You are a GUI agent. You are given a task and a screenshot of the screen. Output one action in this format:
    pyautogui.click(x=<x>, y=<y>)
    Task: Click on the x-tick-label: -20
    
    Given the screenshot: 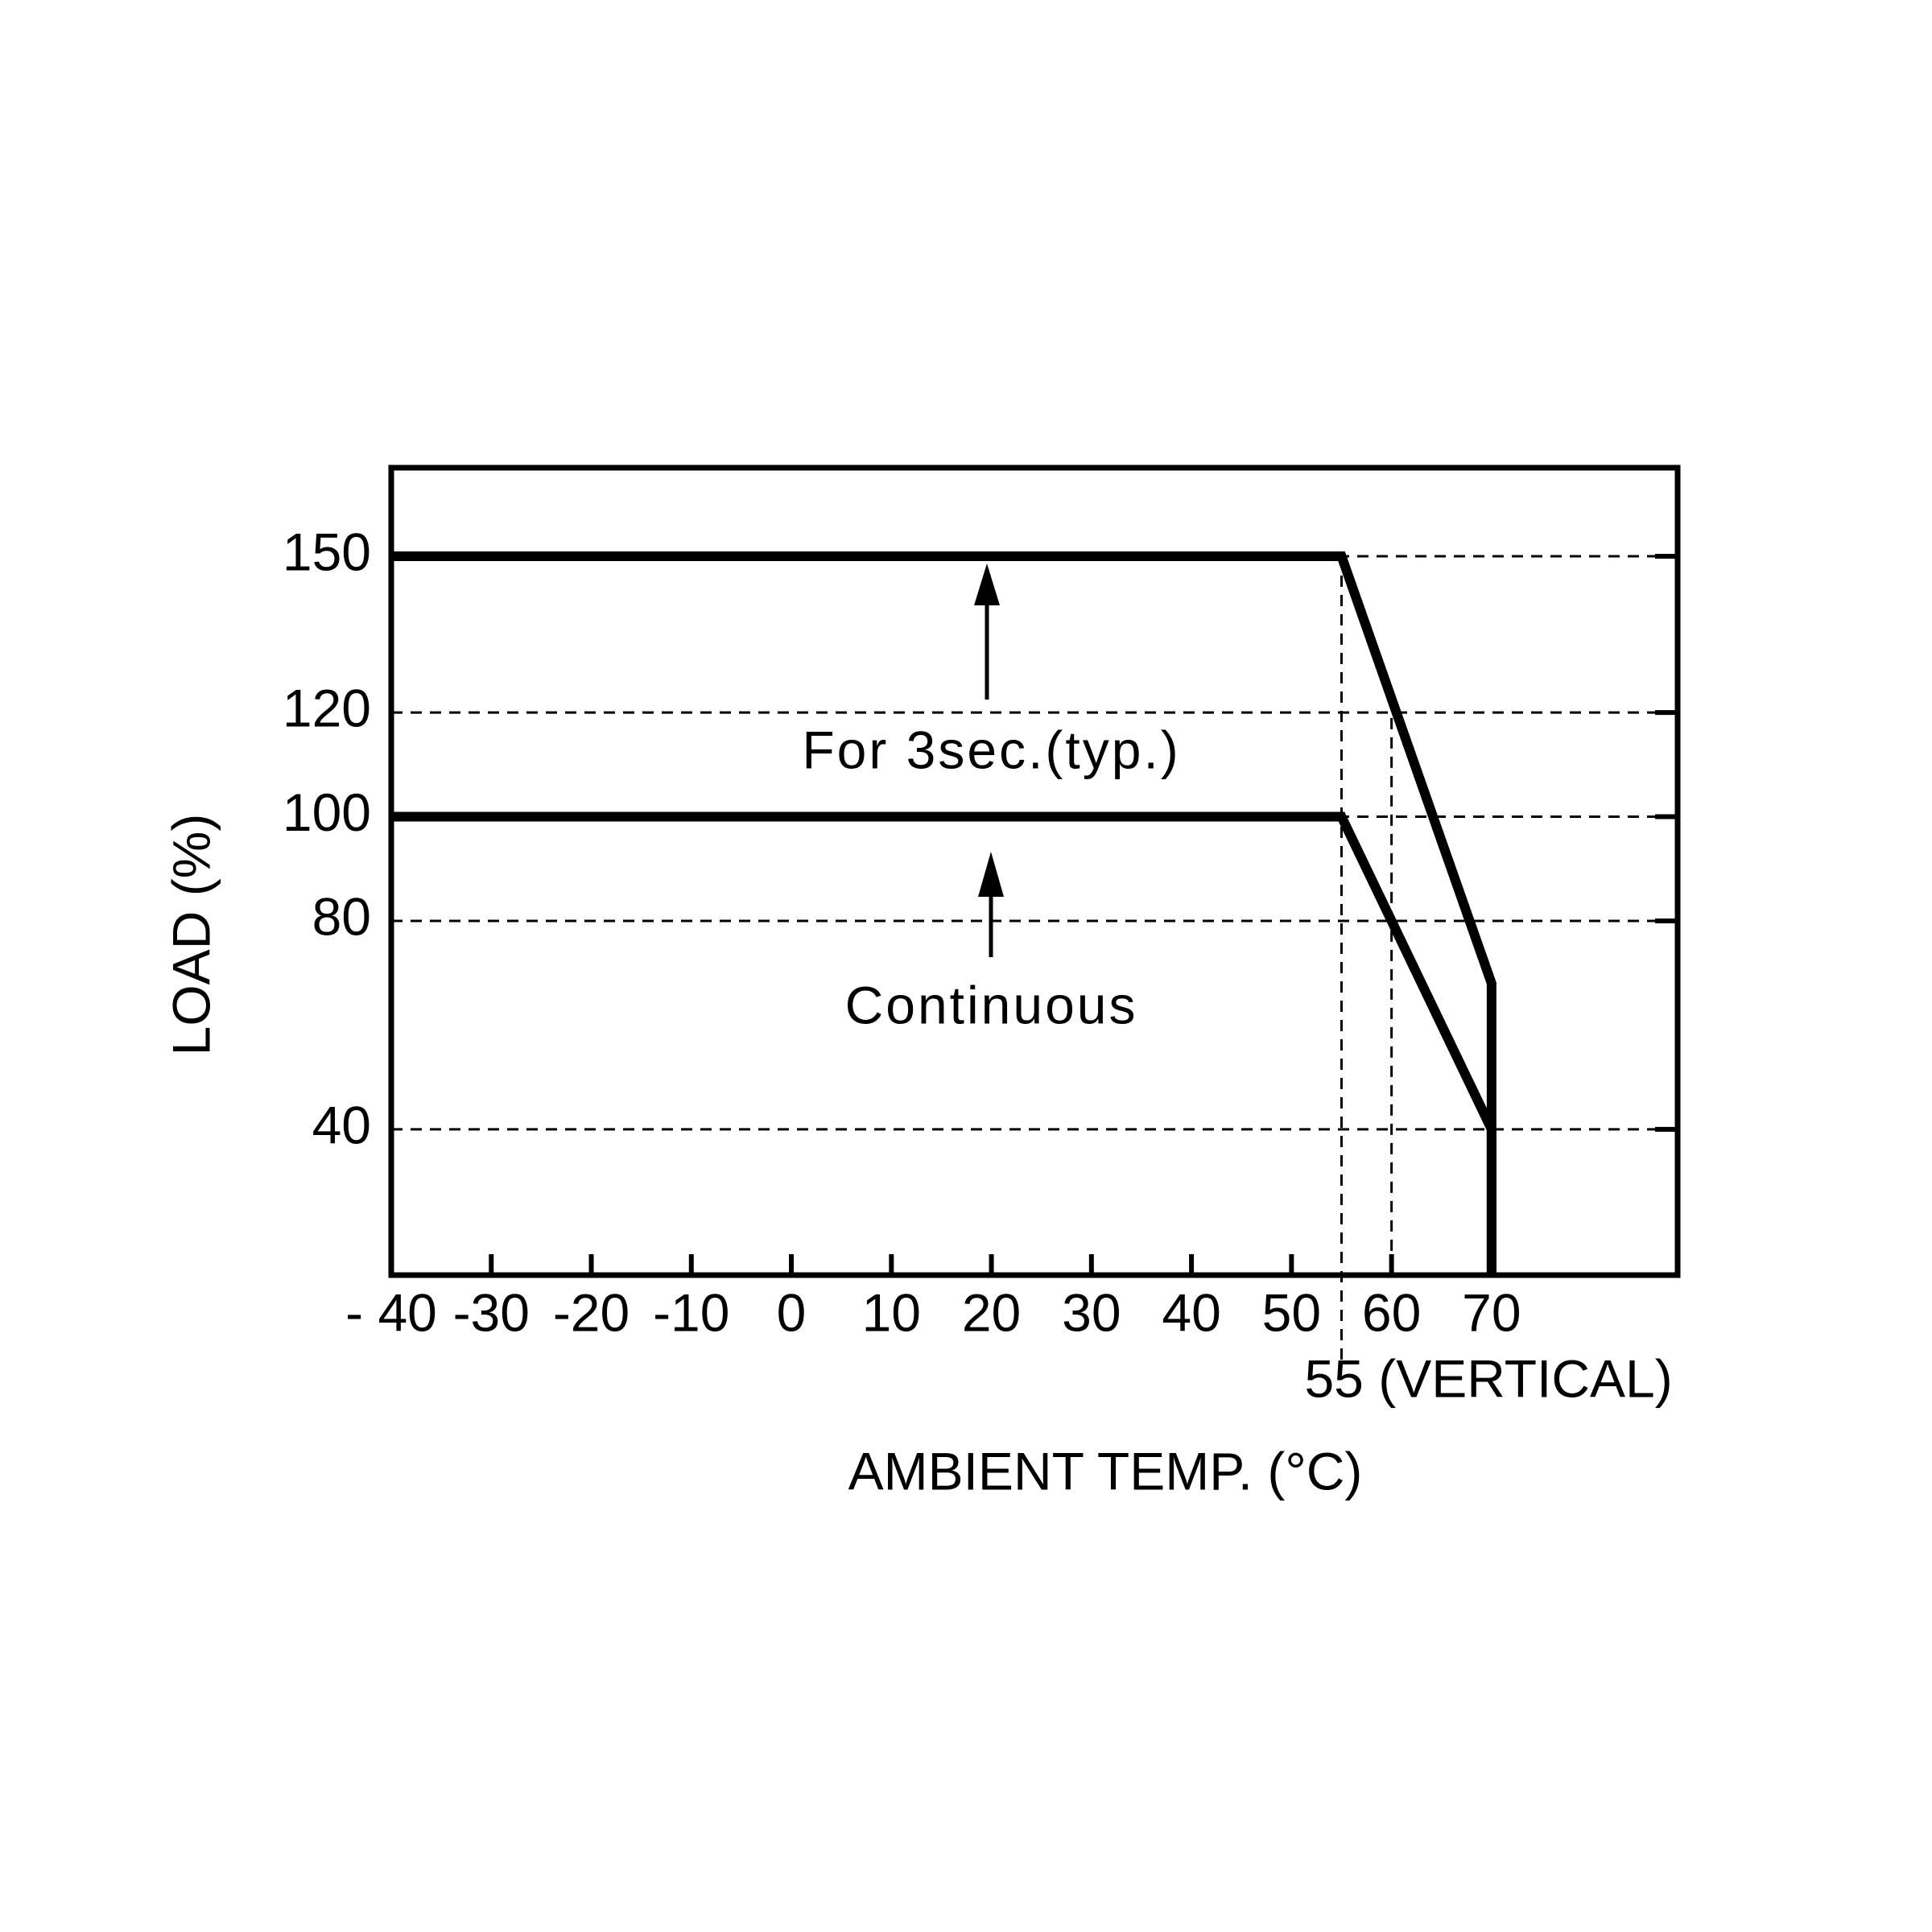 What is the action you would take?
    pyautogui.click(x=591, y=1312)
    